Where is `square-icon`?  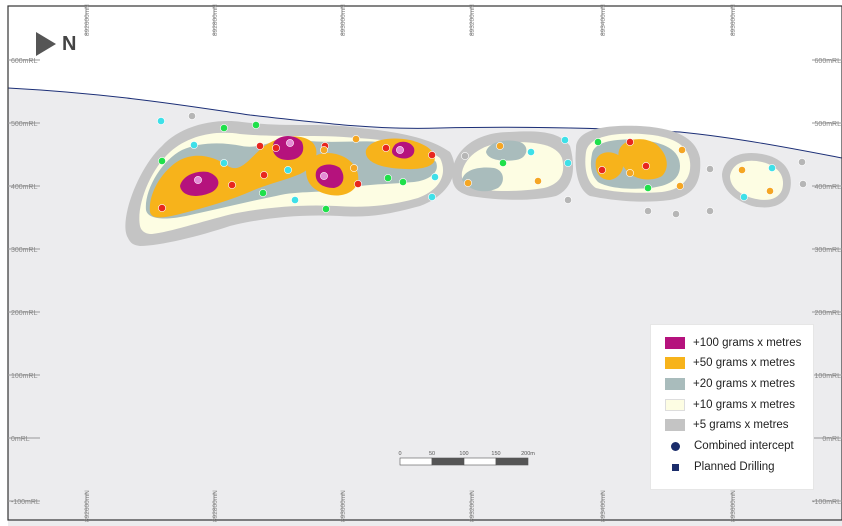
square-icon is located at coordinates (675, 467).